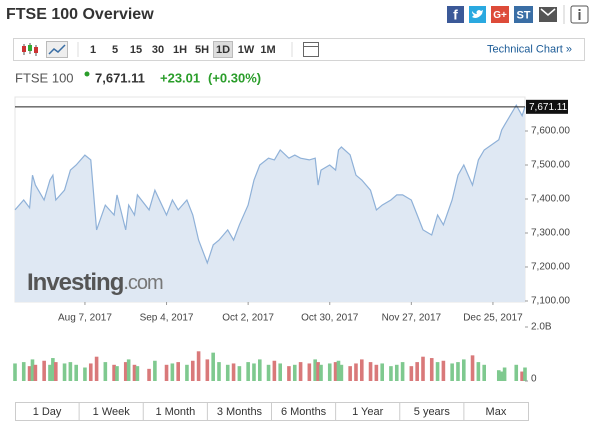 This screenshot has width=593, height=437. Describe the element at coordinates (299, 49) in the screenshot. I see `toolbar` at that location.